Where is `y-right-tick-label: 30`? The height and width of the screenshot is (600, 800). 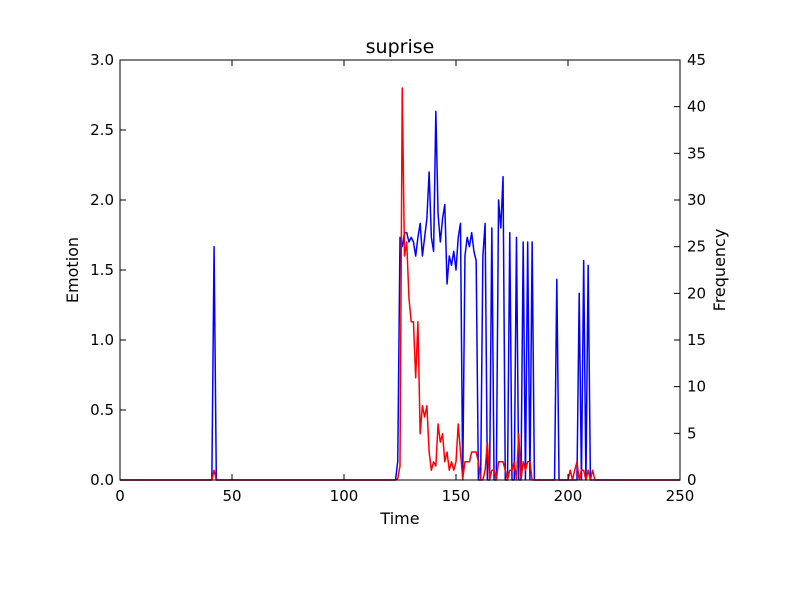 y-right-tick-label: 30 is located at coordinates (696, 200).